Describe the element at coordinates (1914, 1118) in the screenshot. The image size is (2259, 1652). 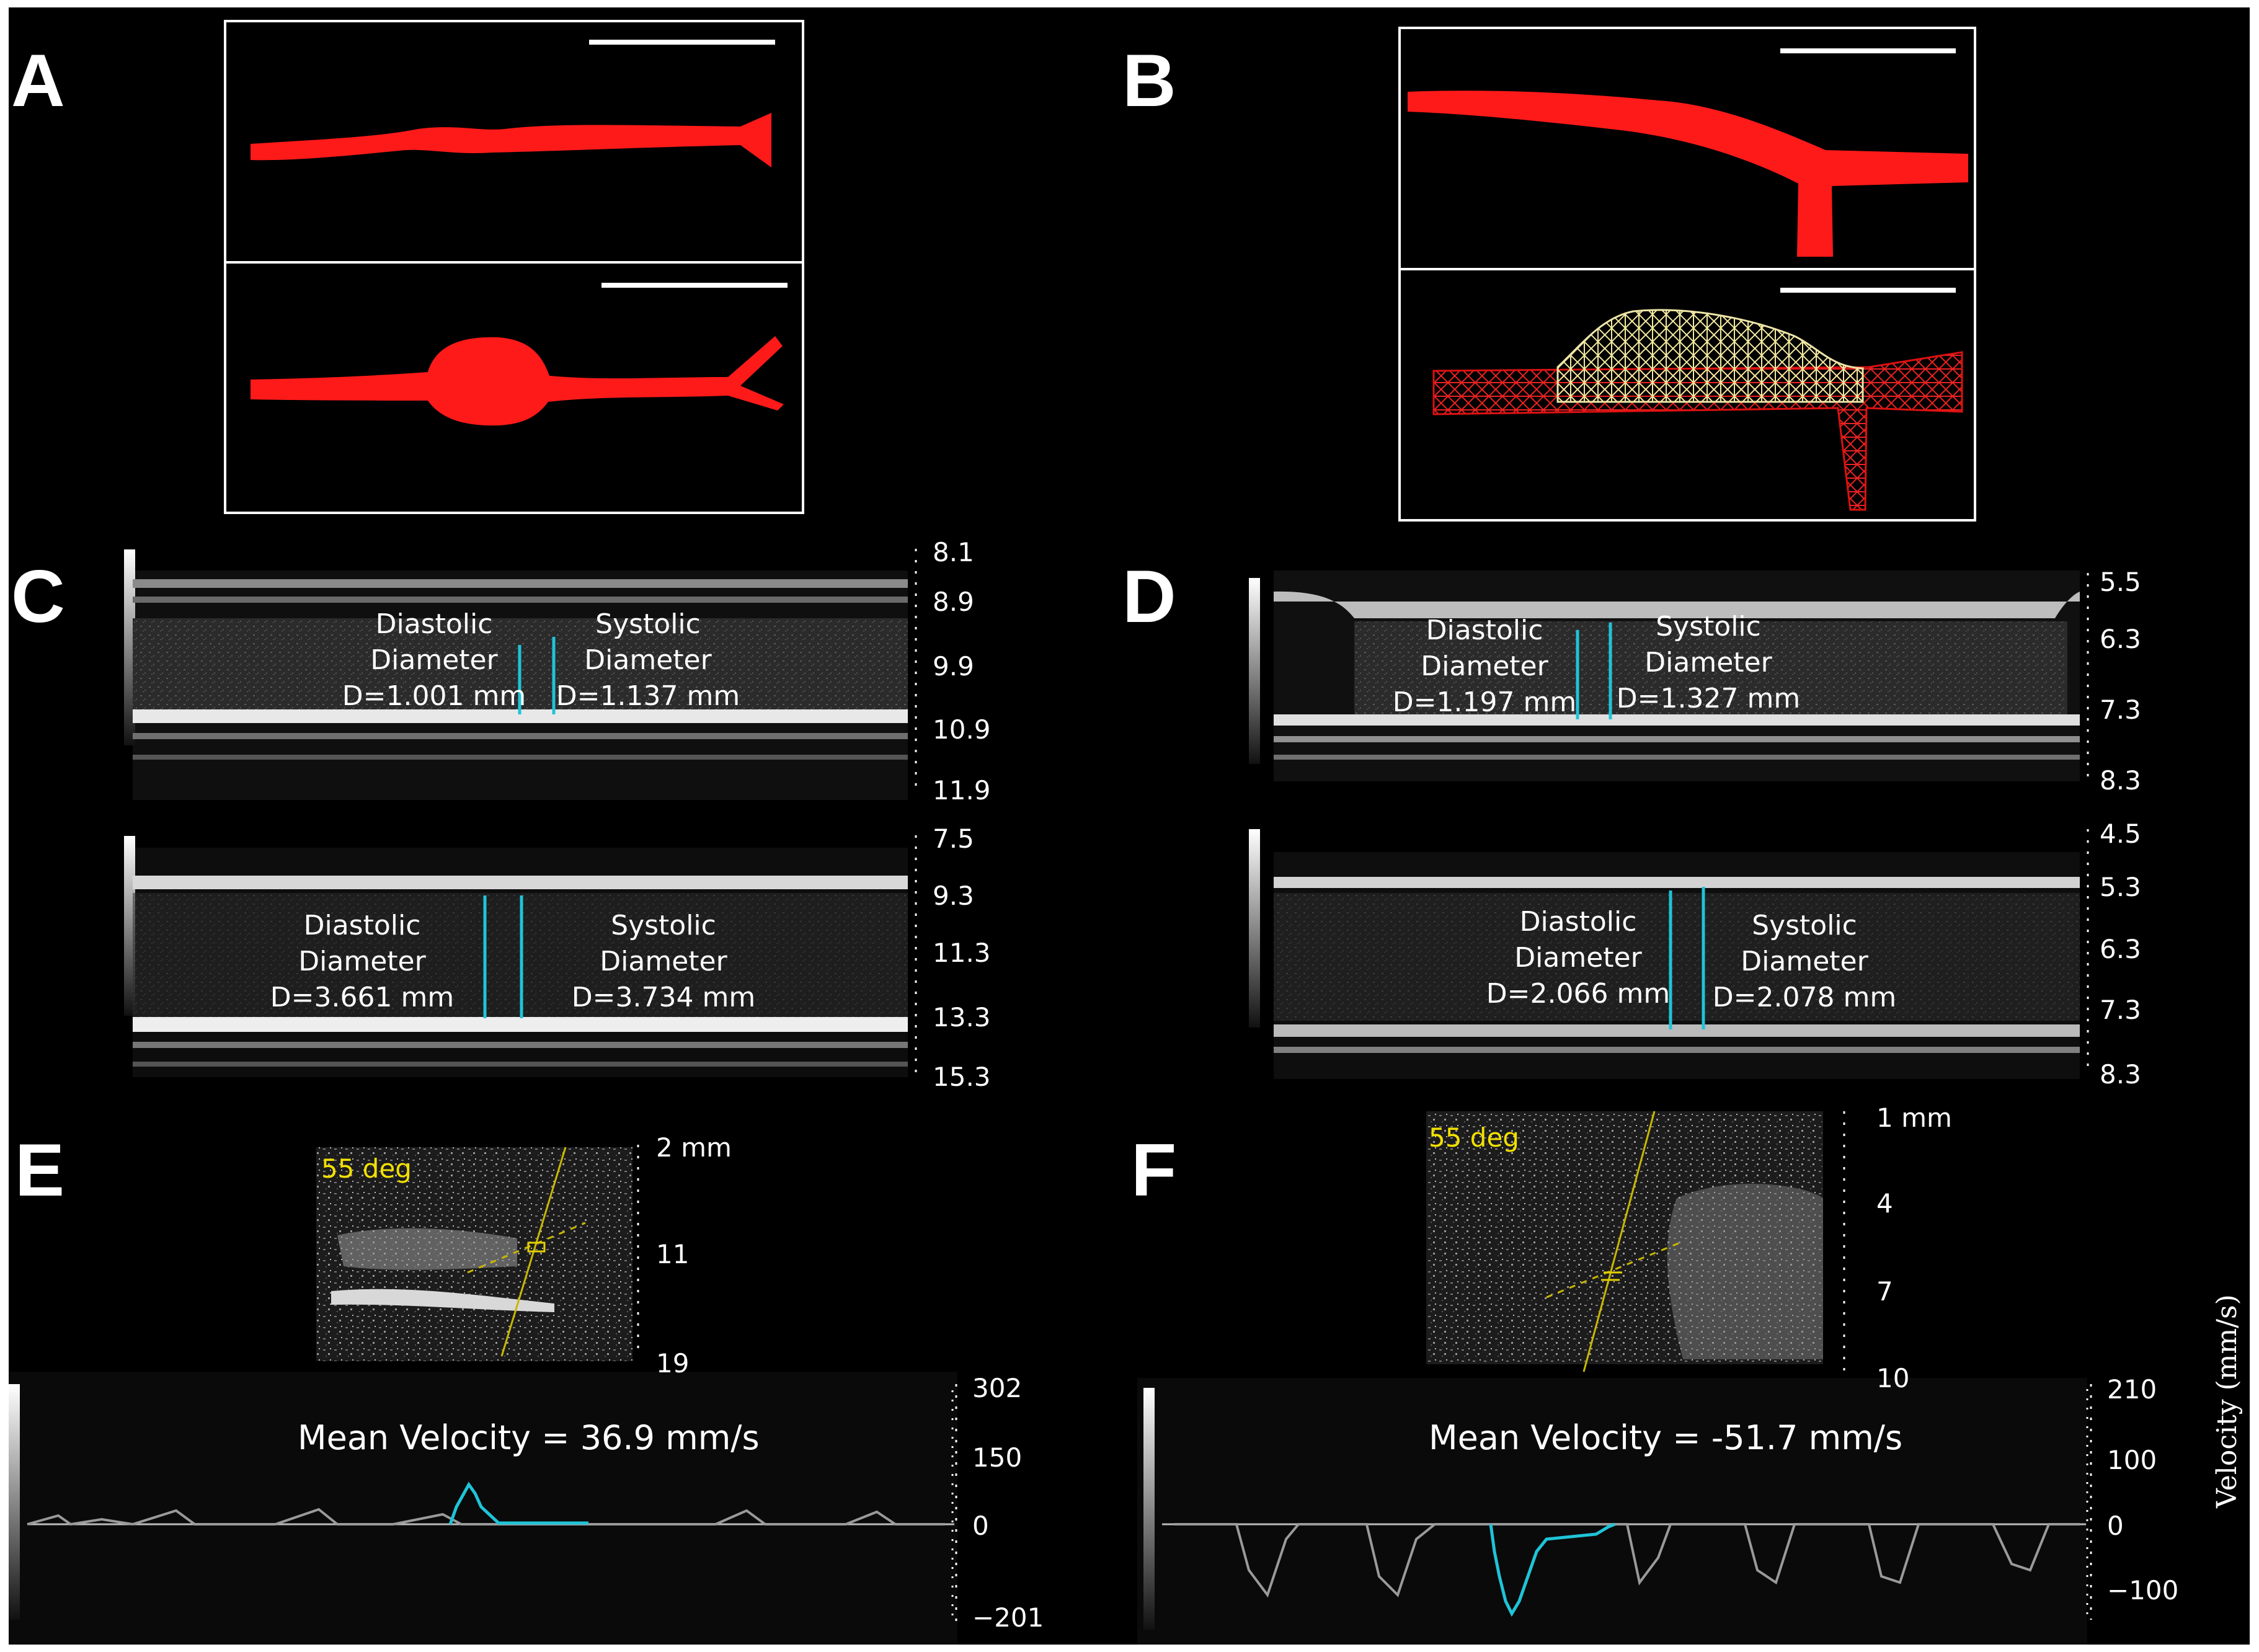
I see `panel-f-depth-tick-0: 1 mm` at that location.